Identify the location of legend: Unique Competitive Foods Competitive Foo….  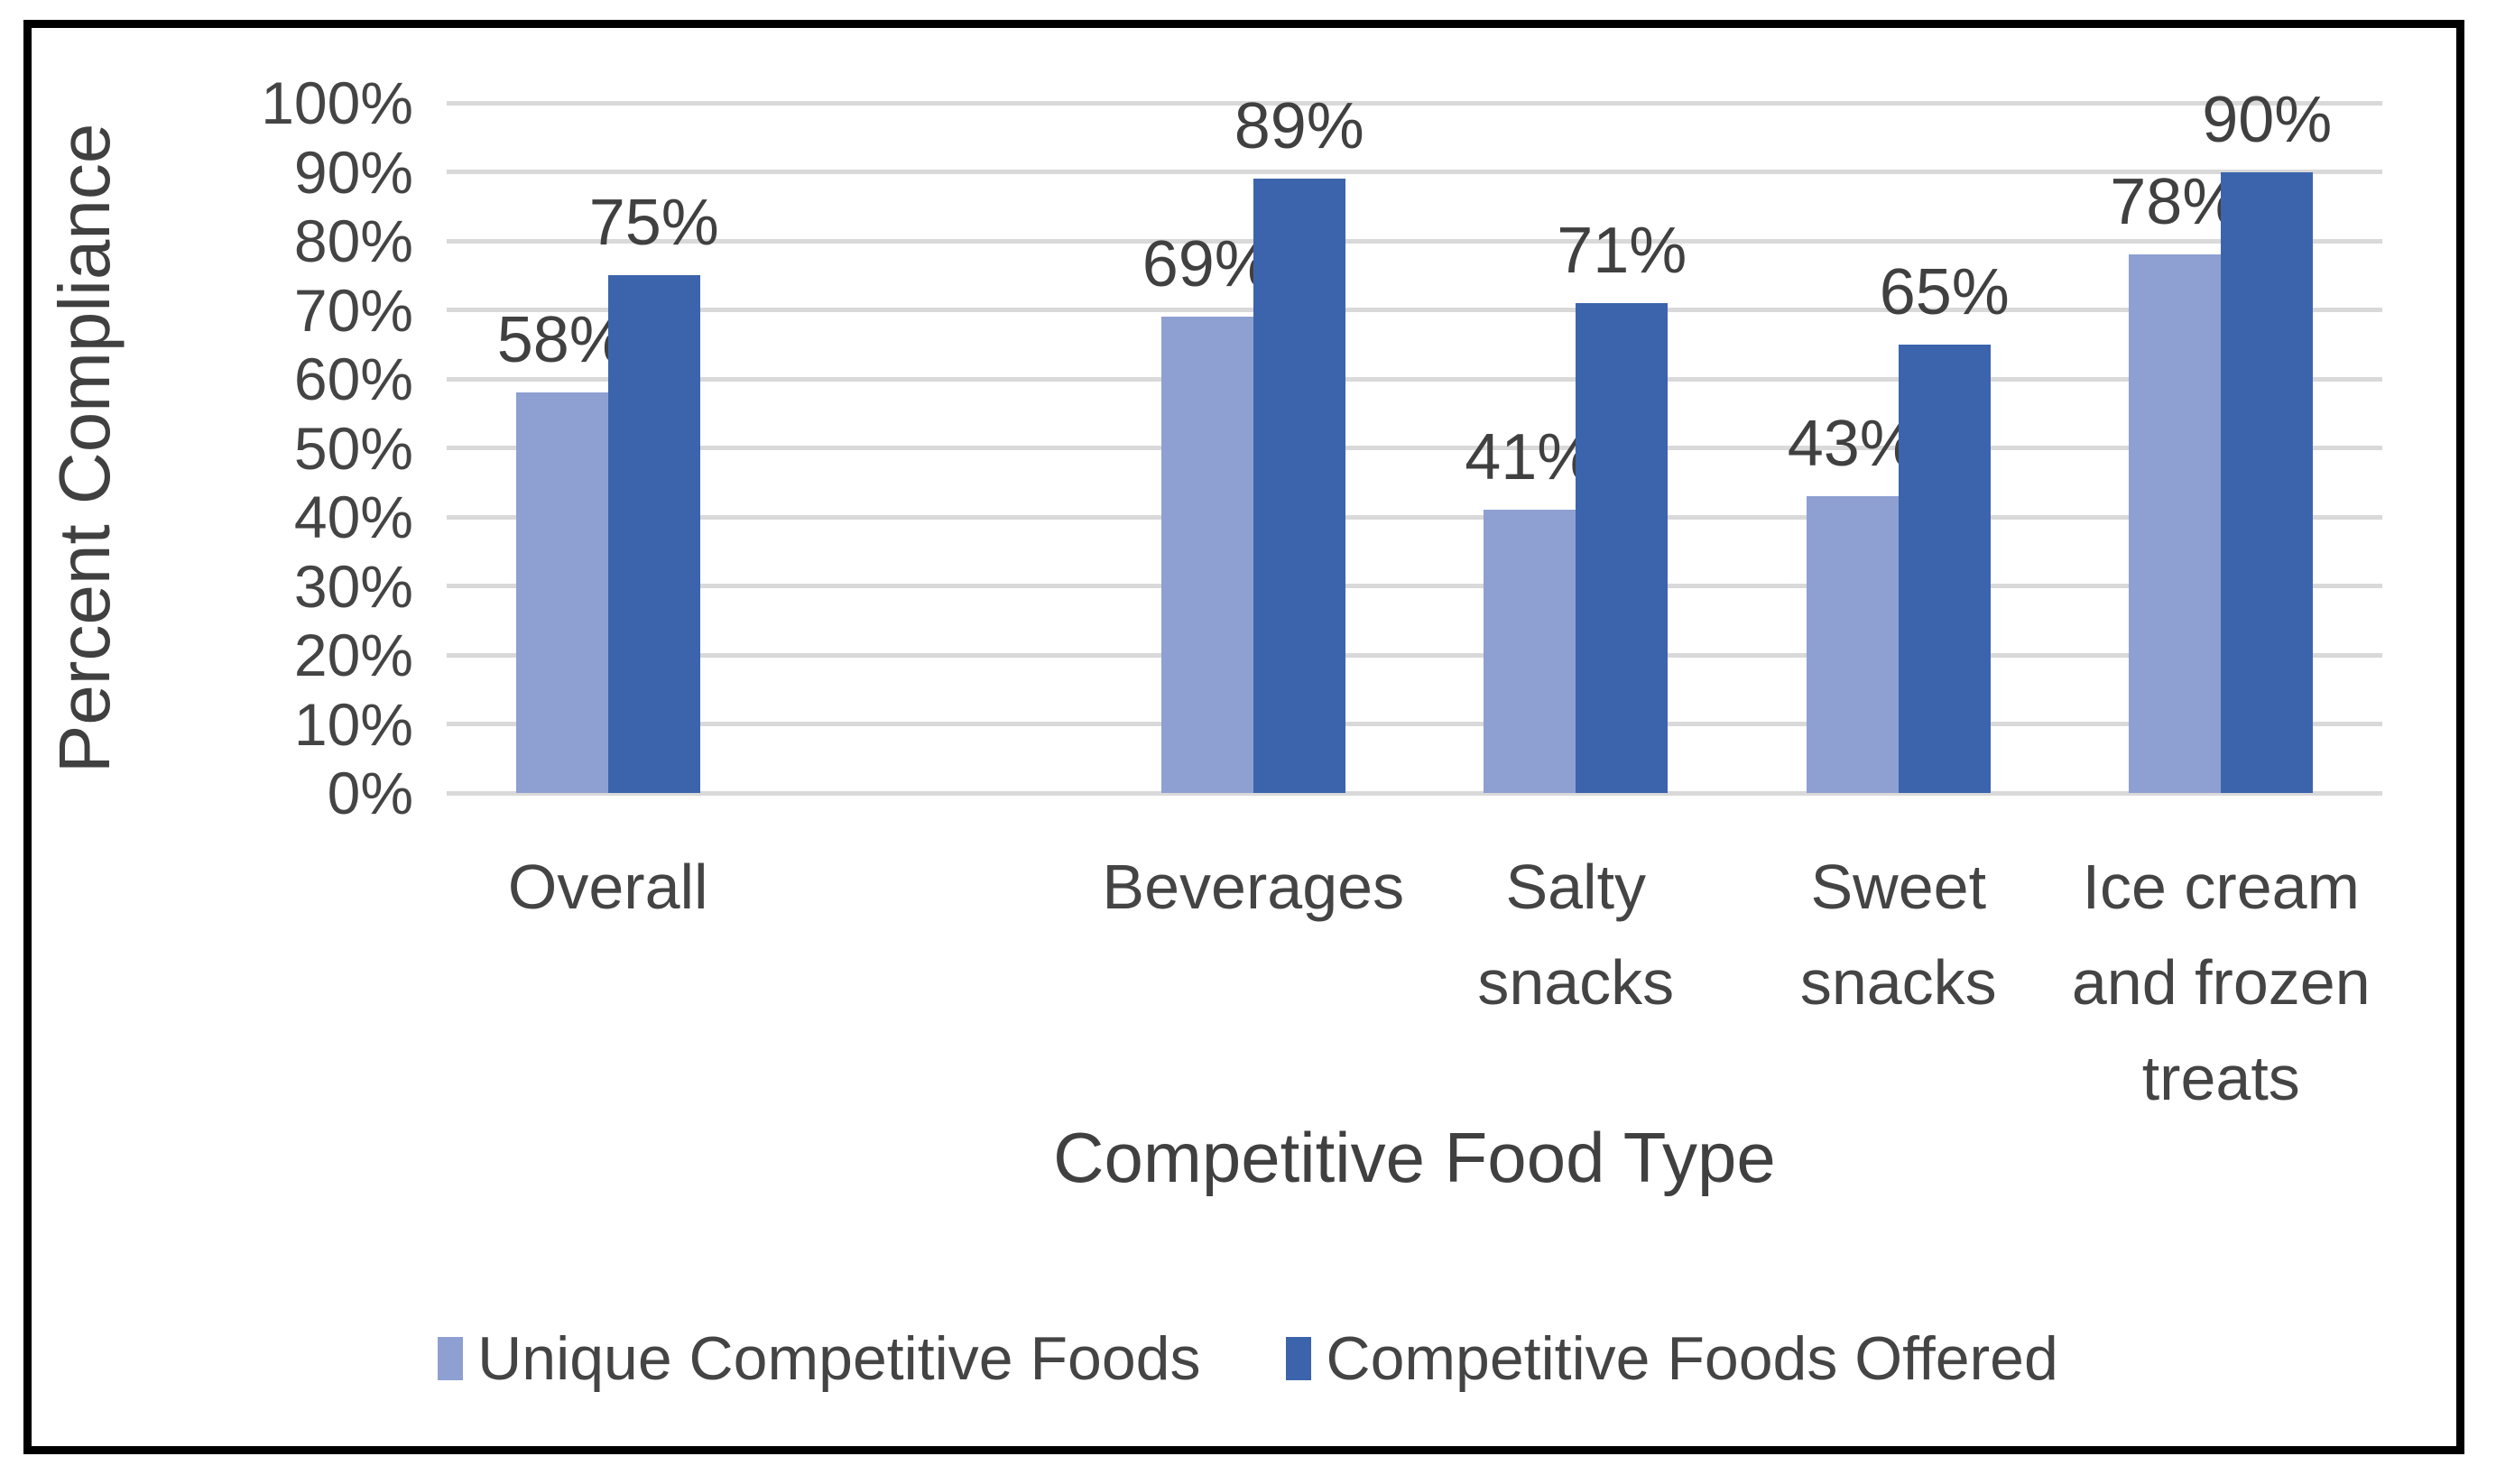
(1248, 1358).